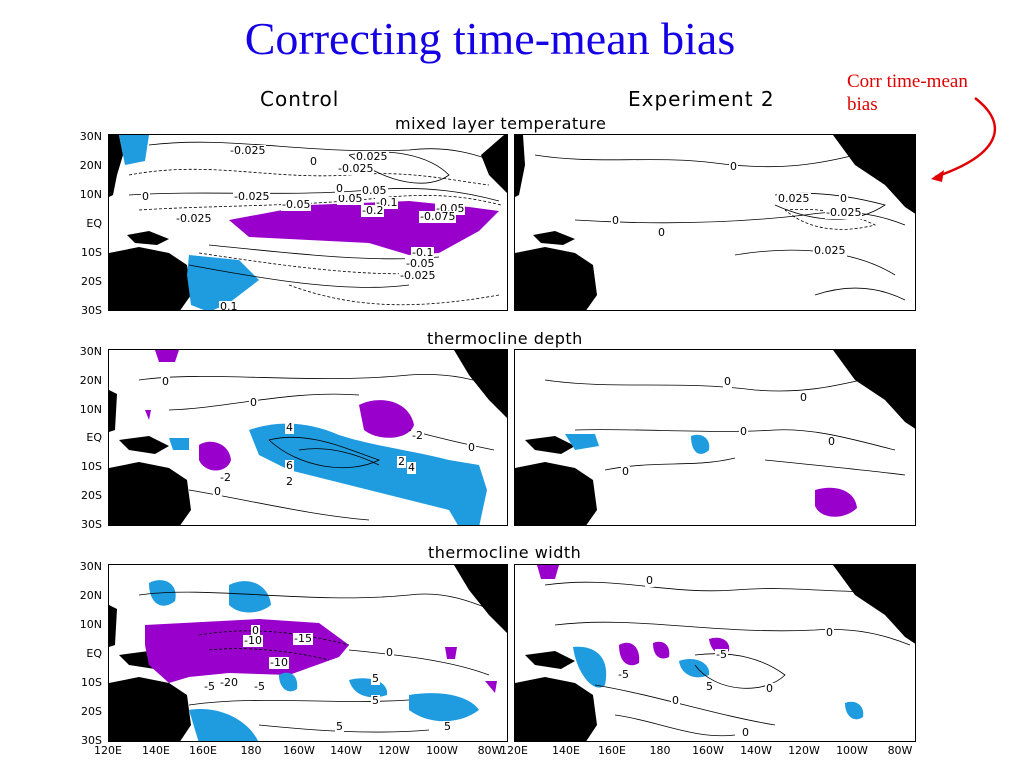 The image size is (1024, 768). Describe the element at coordinates (907, 93) in the screenshot. I see `annotation-text: Corr time-mean bias` at that location.